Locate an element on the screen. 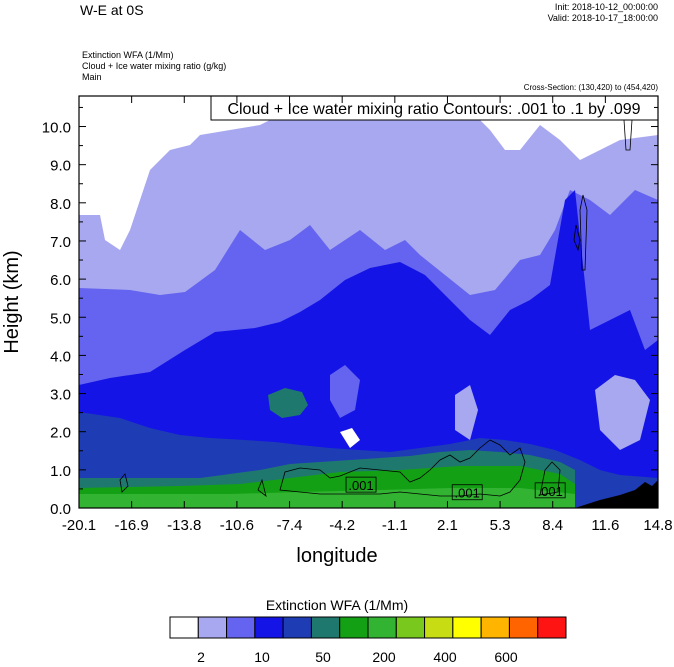 This screenshot has width=674, height=667. contour-annotation-box is located at coordinates (434, 108).